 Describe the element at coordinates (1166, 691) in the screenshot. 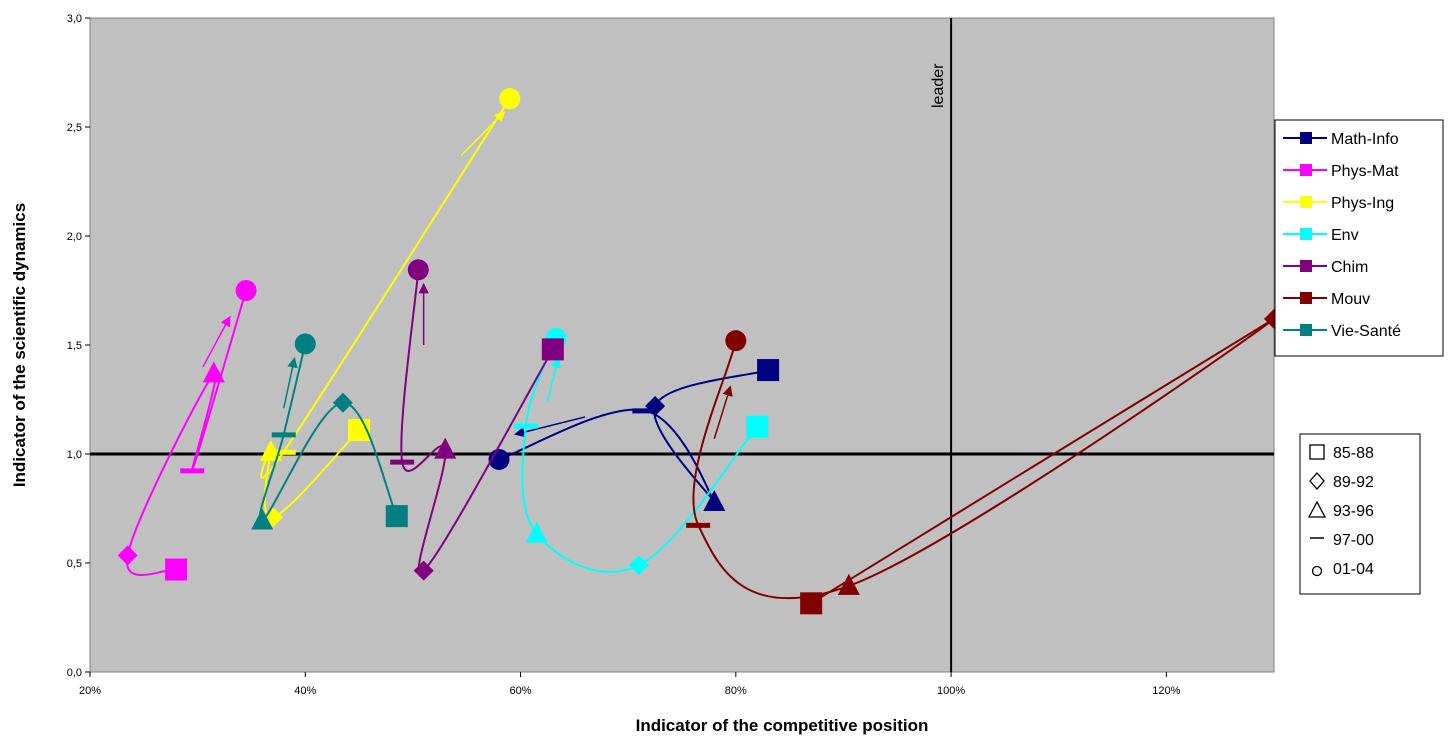

I see `x-tick-label: 120%` at that location.